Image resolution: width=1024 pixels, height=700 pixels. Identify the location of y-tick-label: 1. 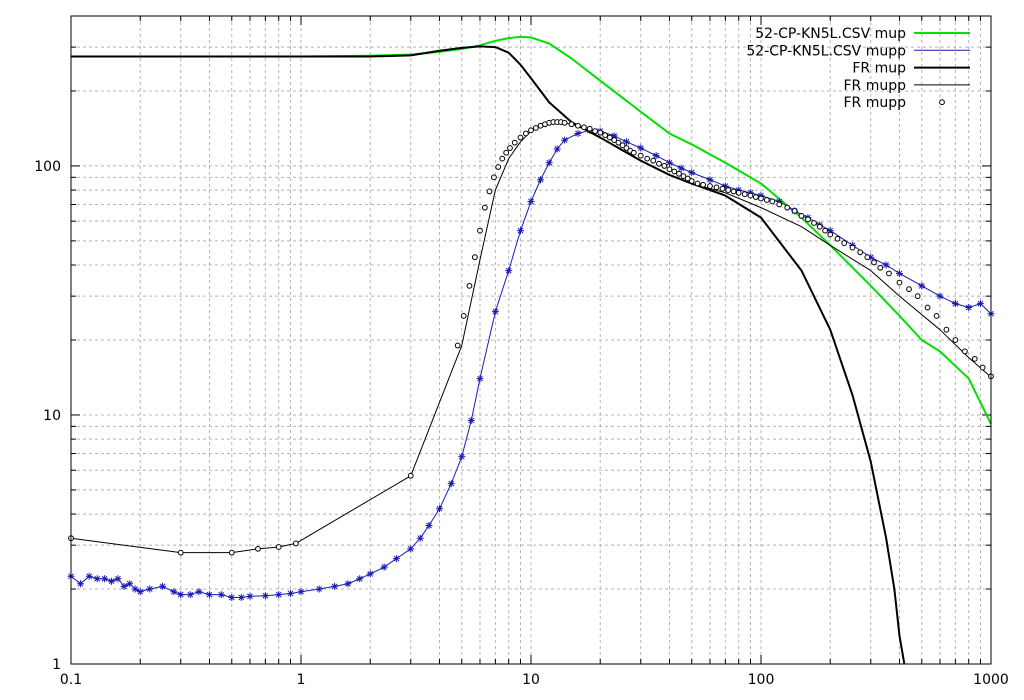
(56, 665).